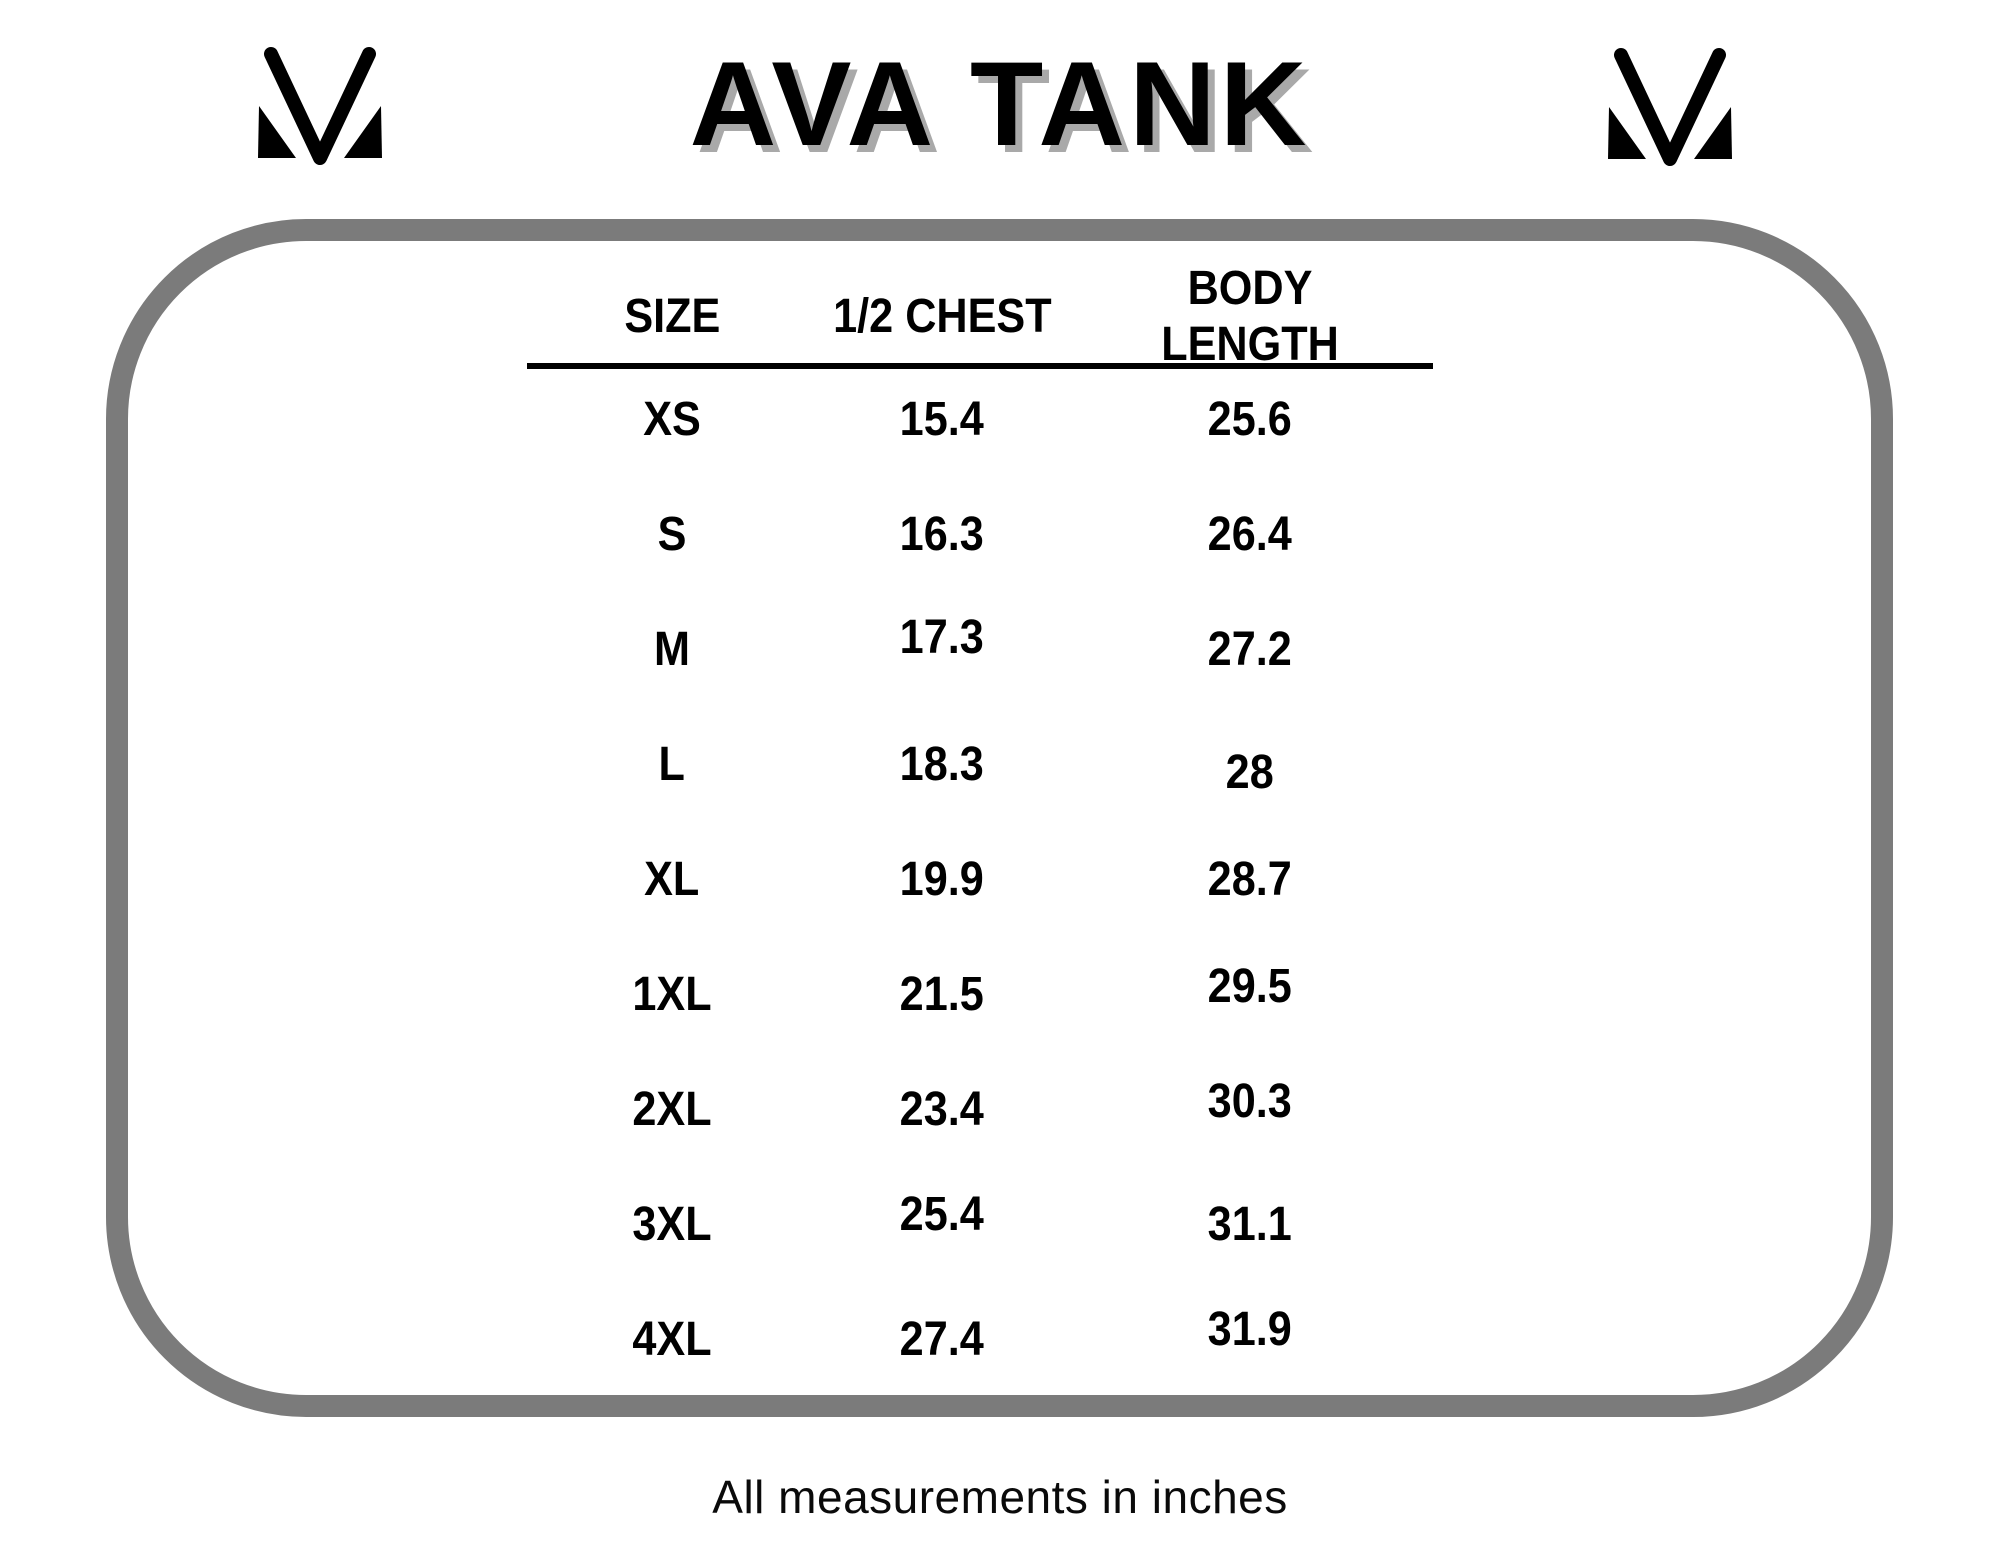  Describe the element at coordinates (1250, 419) in the screenshot. I see `body-length-cell: 25.6` at that location.